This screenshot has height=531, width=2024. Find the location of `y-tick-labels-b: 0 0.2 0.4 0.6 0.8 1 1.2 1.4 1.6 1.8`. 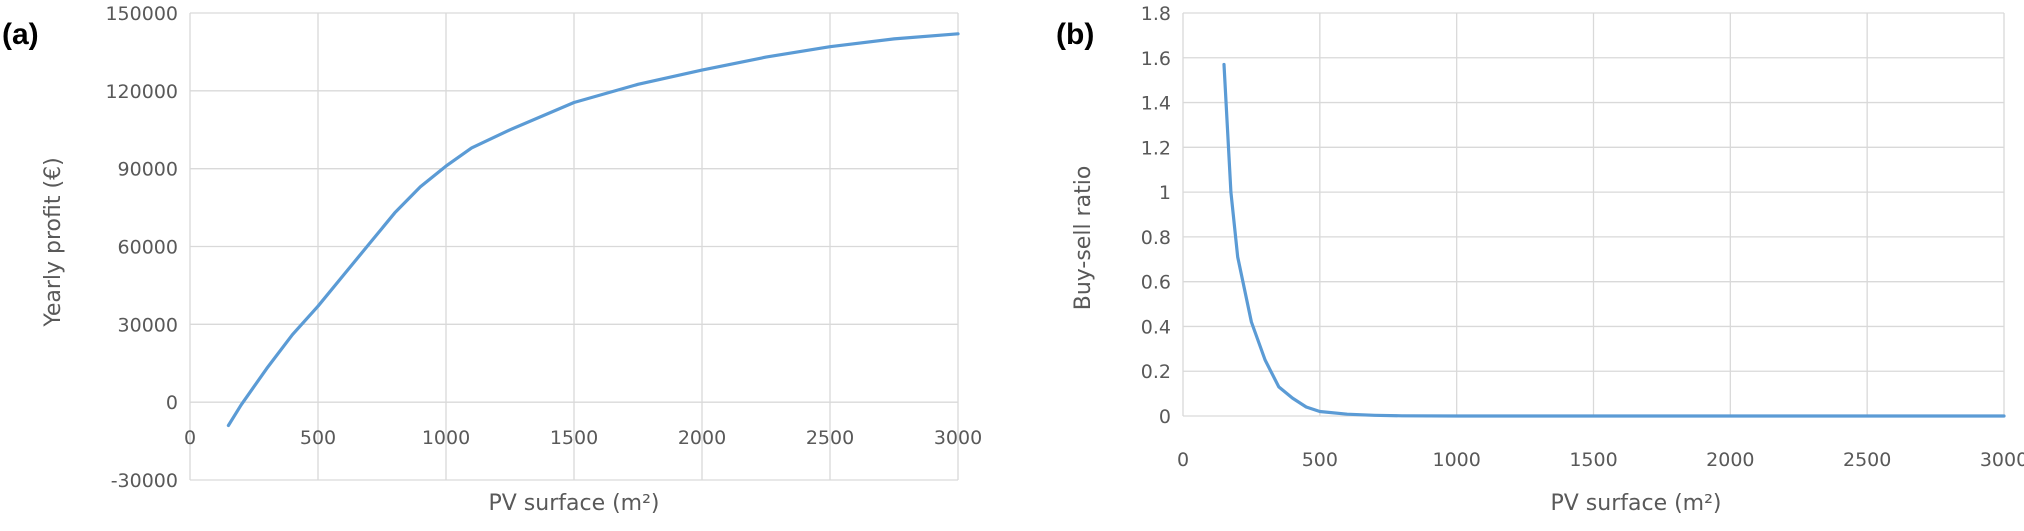

y-tick-labels-b: 0 0.2 0.4 0.6 0.8 1 1.2 1.4 1.6 1.8 is located at coordinates (1156, 215).